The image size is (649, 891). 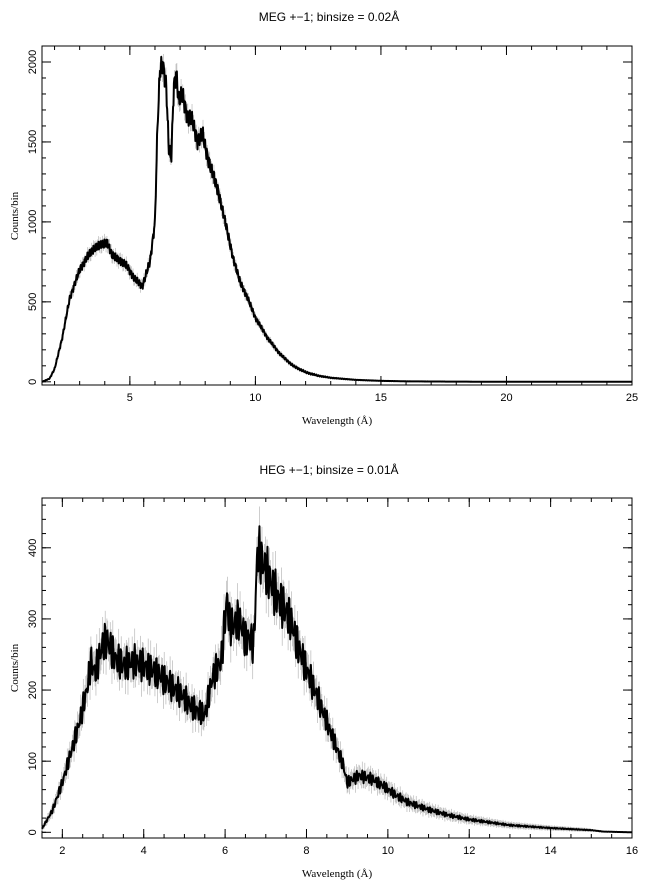 What do you see at coordinates (306, 851) in the screenshot?
I see `heg-x-tick-label: 8` at bounding box center [306, 851].